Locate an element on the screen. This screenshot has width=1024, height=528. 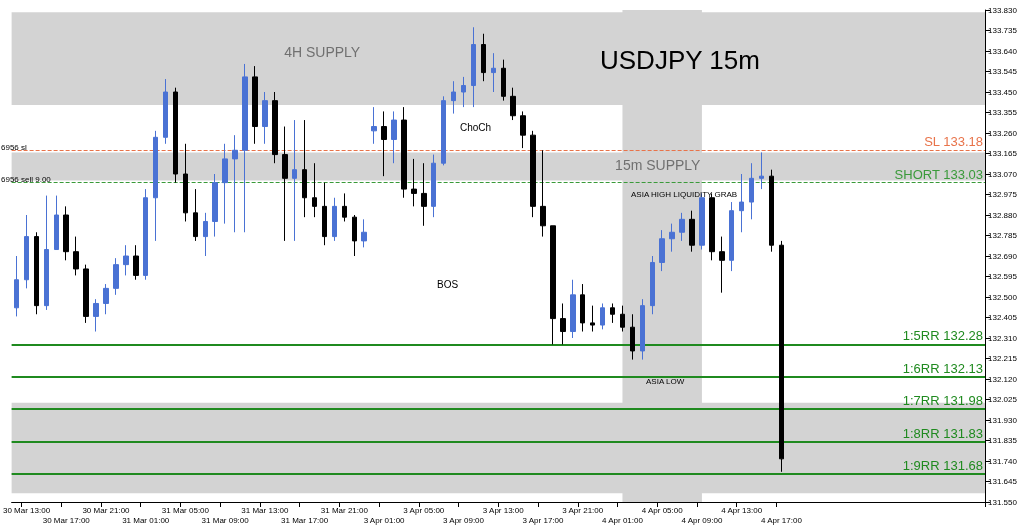
ref-line-label: SHORT 133.03 is located at coordinates (938, 174).